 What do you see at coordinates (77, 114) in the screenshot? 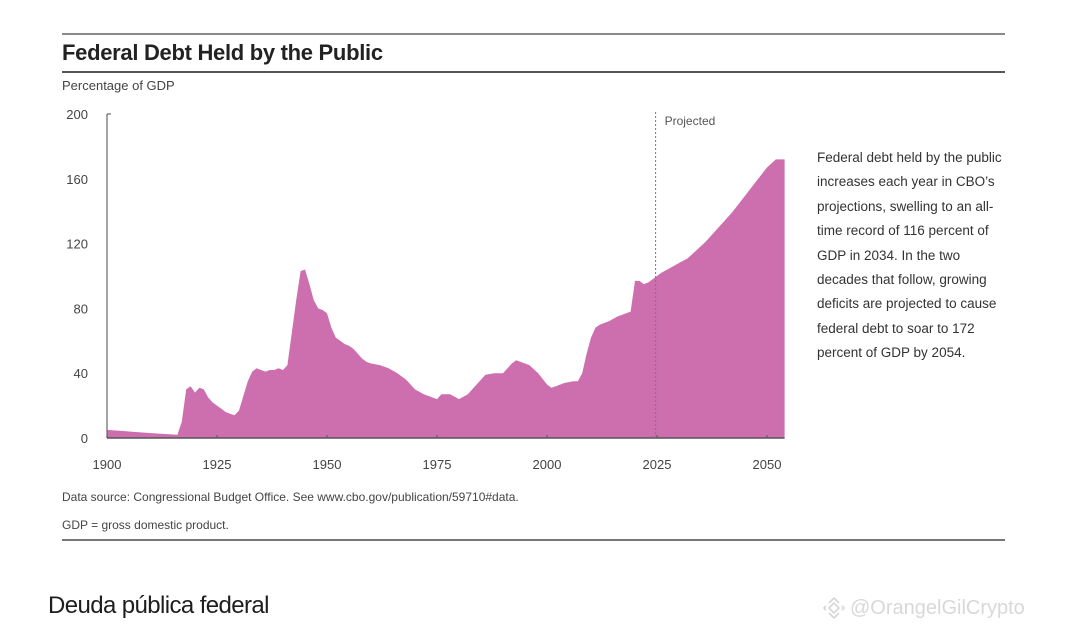
I see `y-tick-label: 200` at bounding box center [77, 114].